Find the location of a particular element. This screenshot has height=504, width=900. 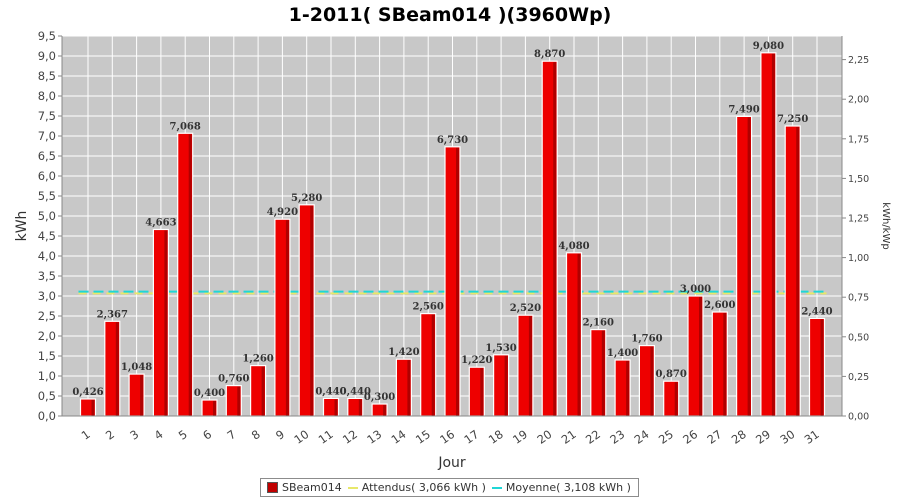

y-tick-label: 3,5 is located at coordinates (47, 276).